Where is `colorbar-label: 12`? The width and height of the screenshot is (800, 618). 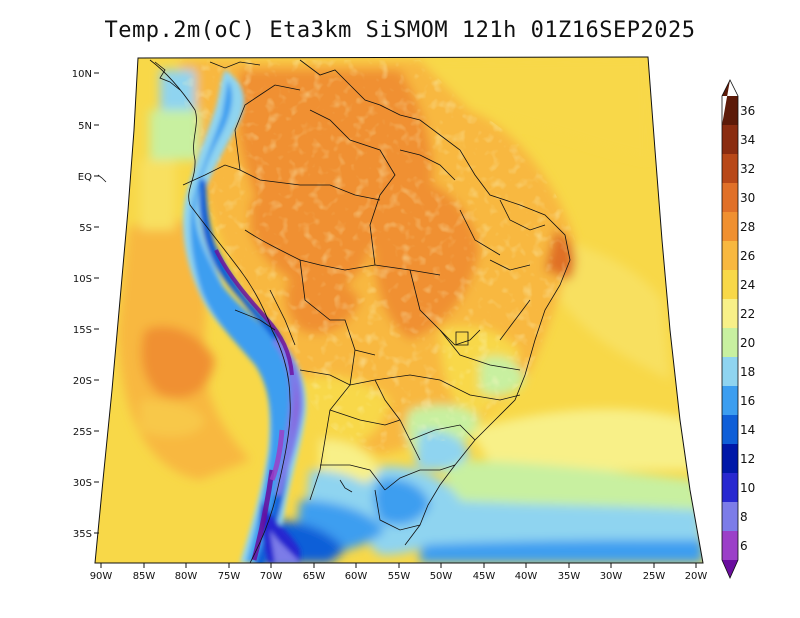
colorbar-label: 12 is located at coordinates (747, 459).